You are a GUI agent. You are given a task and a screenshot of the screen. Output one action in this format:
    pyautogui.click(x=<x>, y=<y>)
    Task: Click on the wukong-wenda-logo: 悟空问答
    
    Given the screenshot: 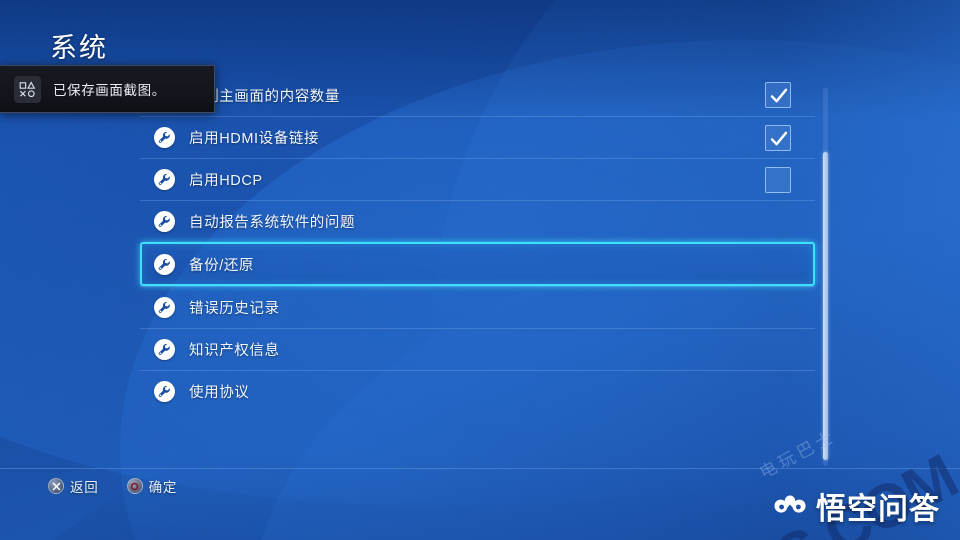 What is the action you would take?
    pyautogui.click(x=856, y=506)
    